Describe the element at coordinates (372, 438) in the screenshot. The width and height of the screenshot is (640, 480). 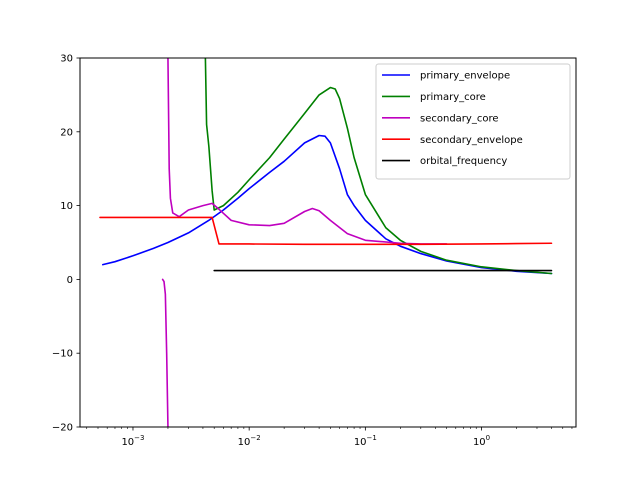
I see `x-tick-label-exponent: −1` at that location.